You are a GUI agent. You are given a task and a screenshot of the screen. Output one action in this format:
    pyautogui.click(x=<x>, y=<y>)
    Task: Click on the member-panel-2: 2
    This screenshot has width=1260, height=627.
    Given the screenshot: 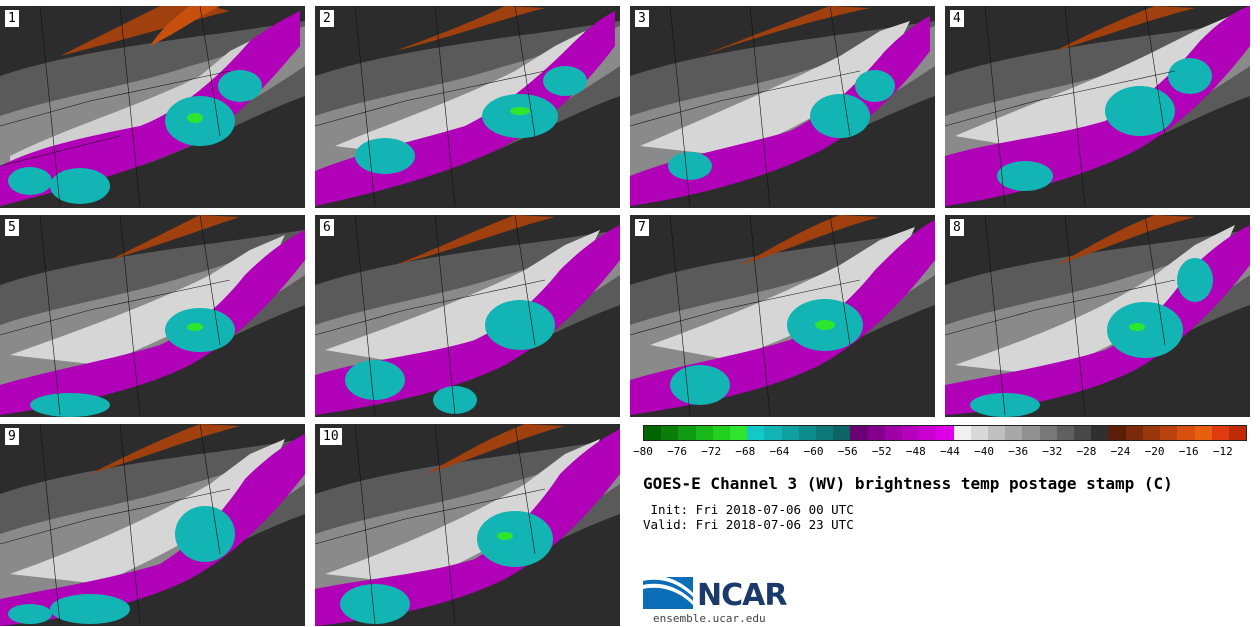 What is the action you would take?
    pyautogui.click(x=467, y=107)
    